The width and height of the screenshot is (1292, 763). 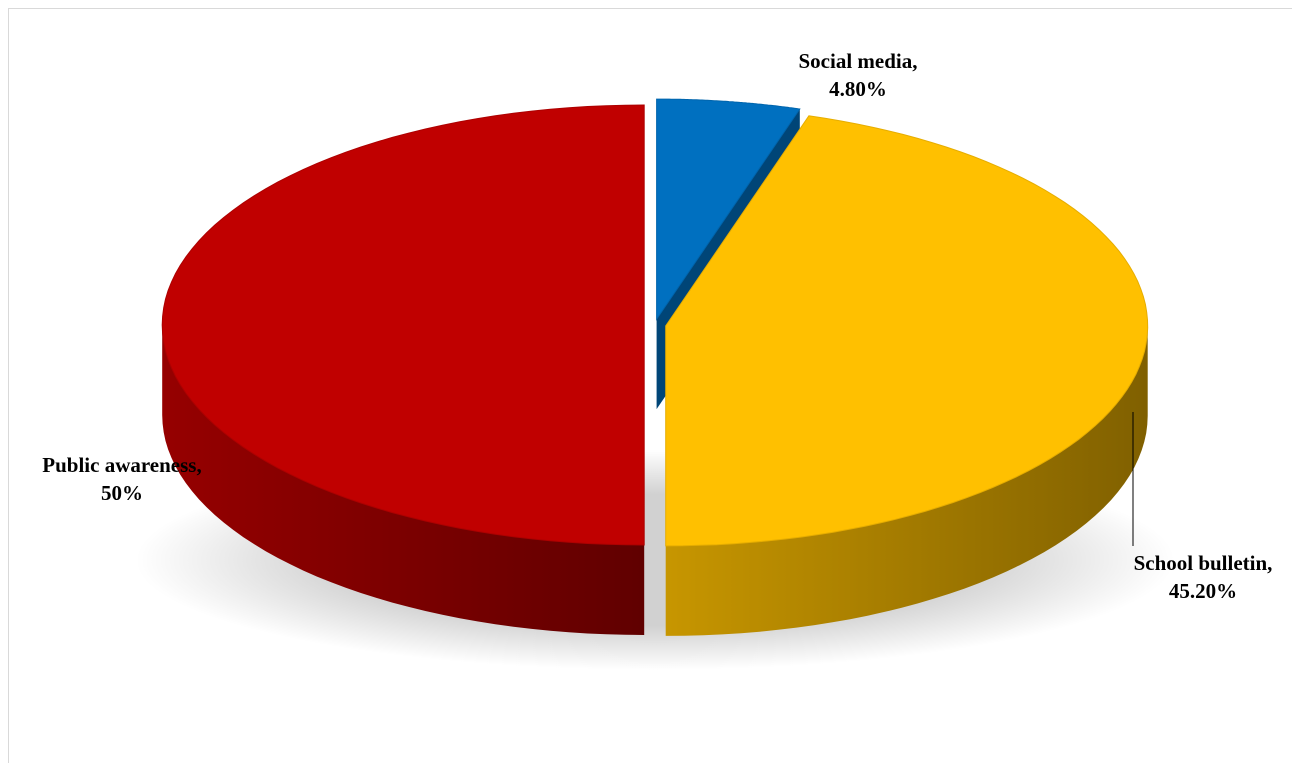 What do you see at coordinates (858, 61) in the screenshot?
I see `data-label-name-social-media: Social media,` at bounding box center [858, 61].